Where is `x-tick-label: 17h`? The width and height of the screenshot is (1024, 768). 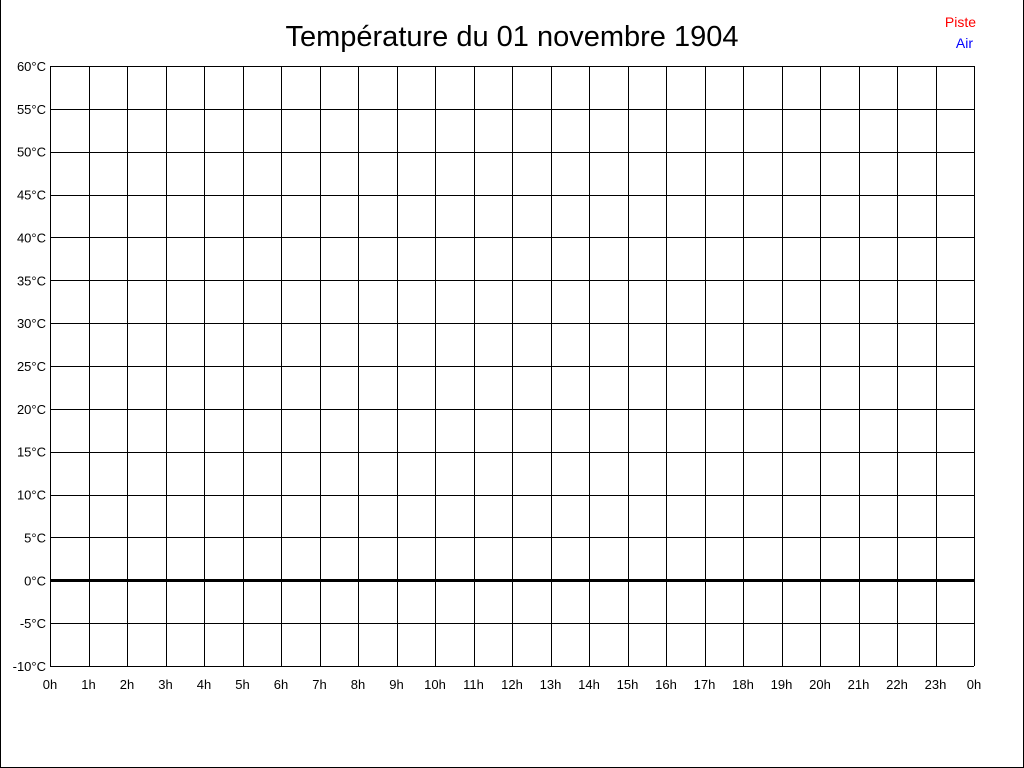
x-tick-label: 17h is located at coordinates (705, 684).